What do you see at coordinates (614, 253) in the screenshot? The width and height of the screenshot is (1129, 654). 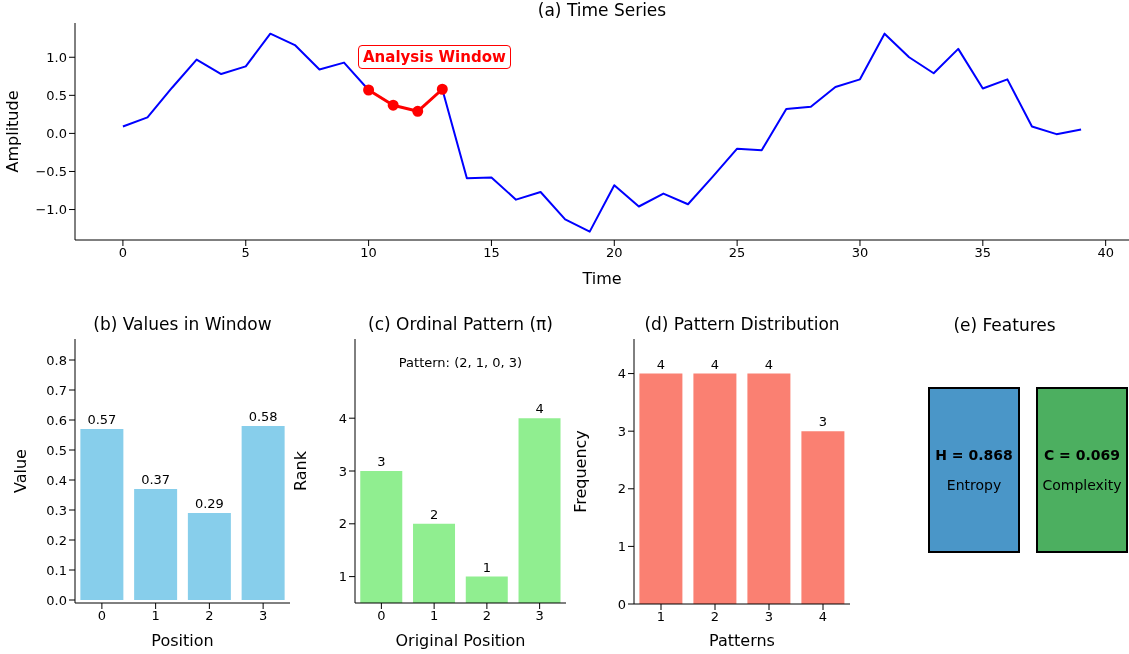 I see `x-tick-label: 20` at bounding box center [614, 253].